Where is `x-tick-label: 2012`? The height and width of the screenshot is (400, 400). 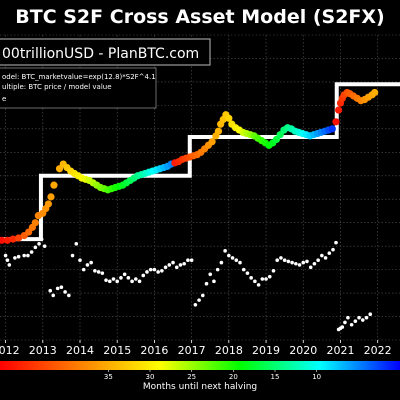 x-tick-label: 2012 is located at coordinates (10, 350).